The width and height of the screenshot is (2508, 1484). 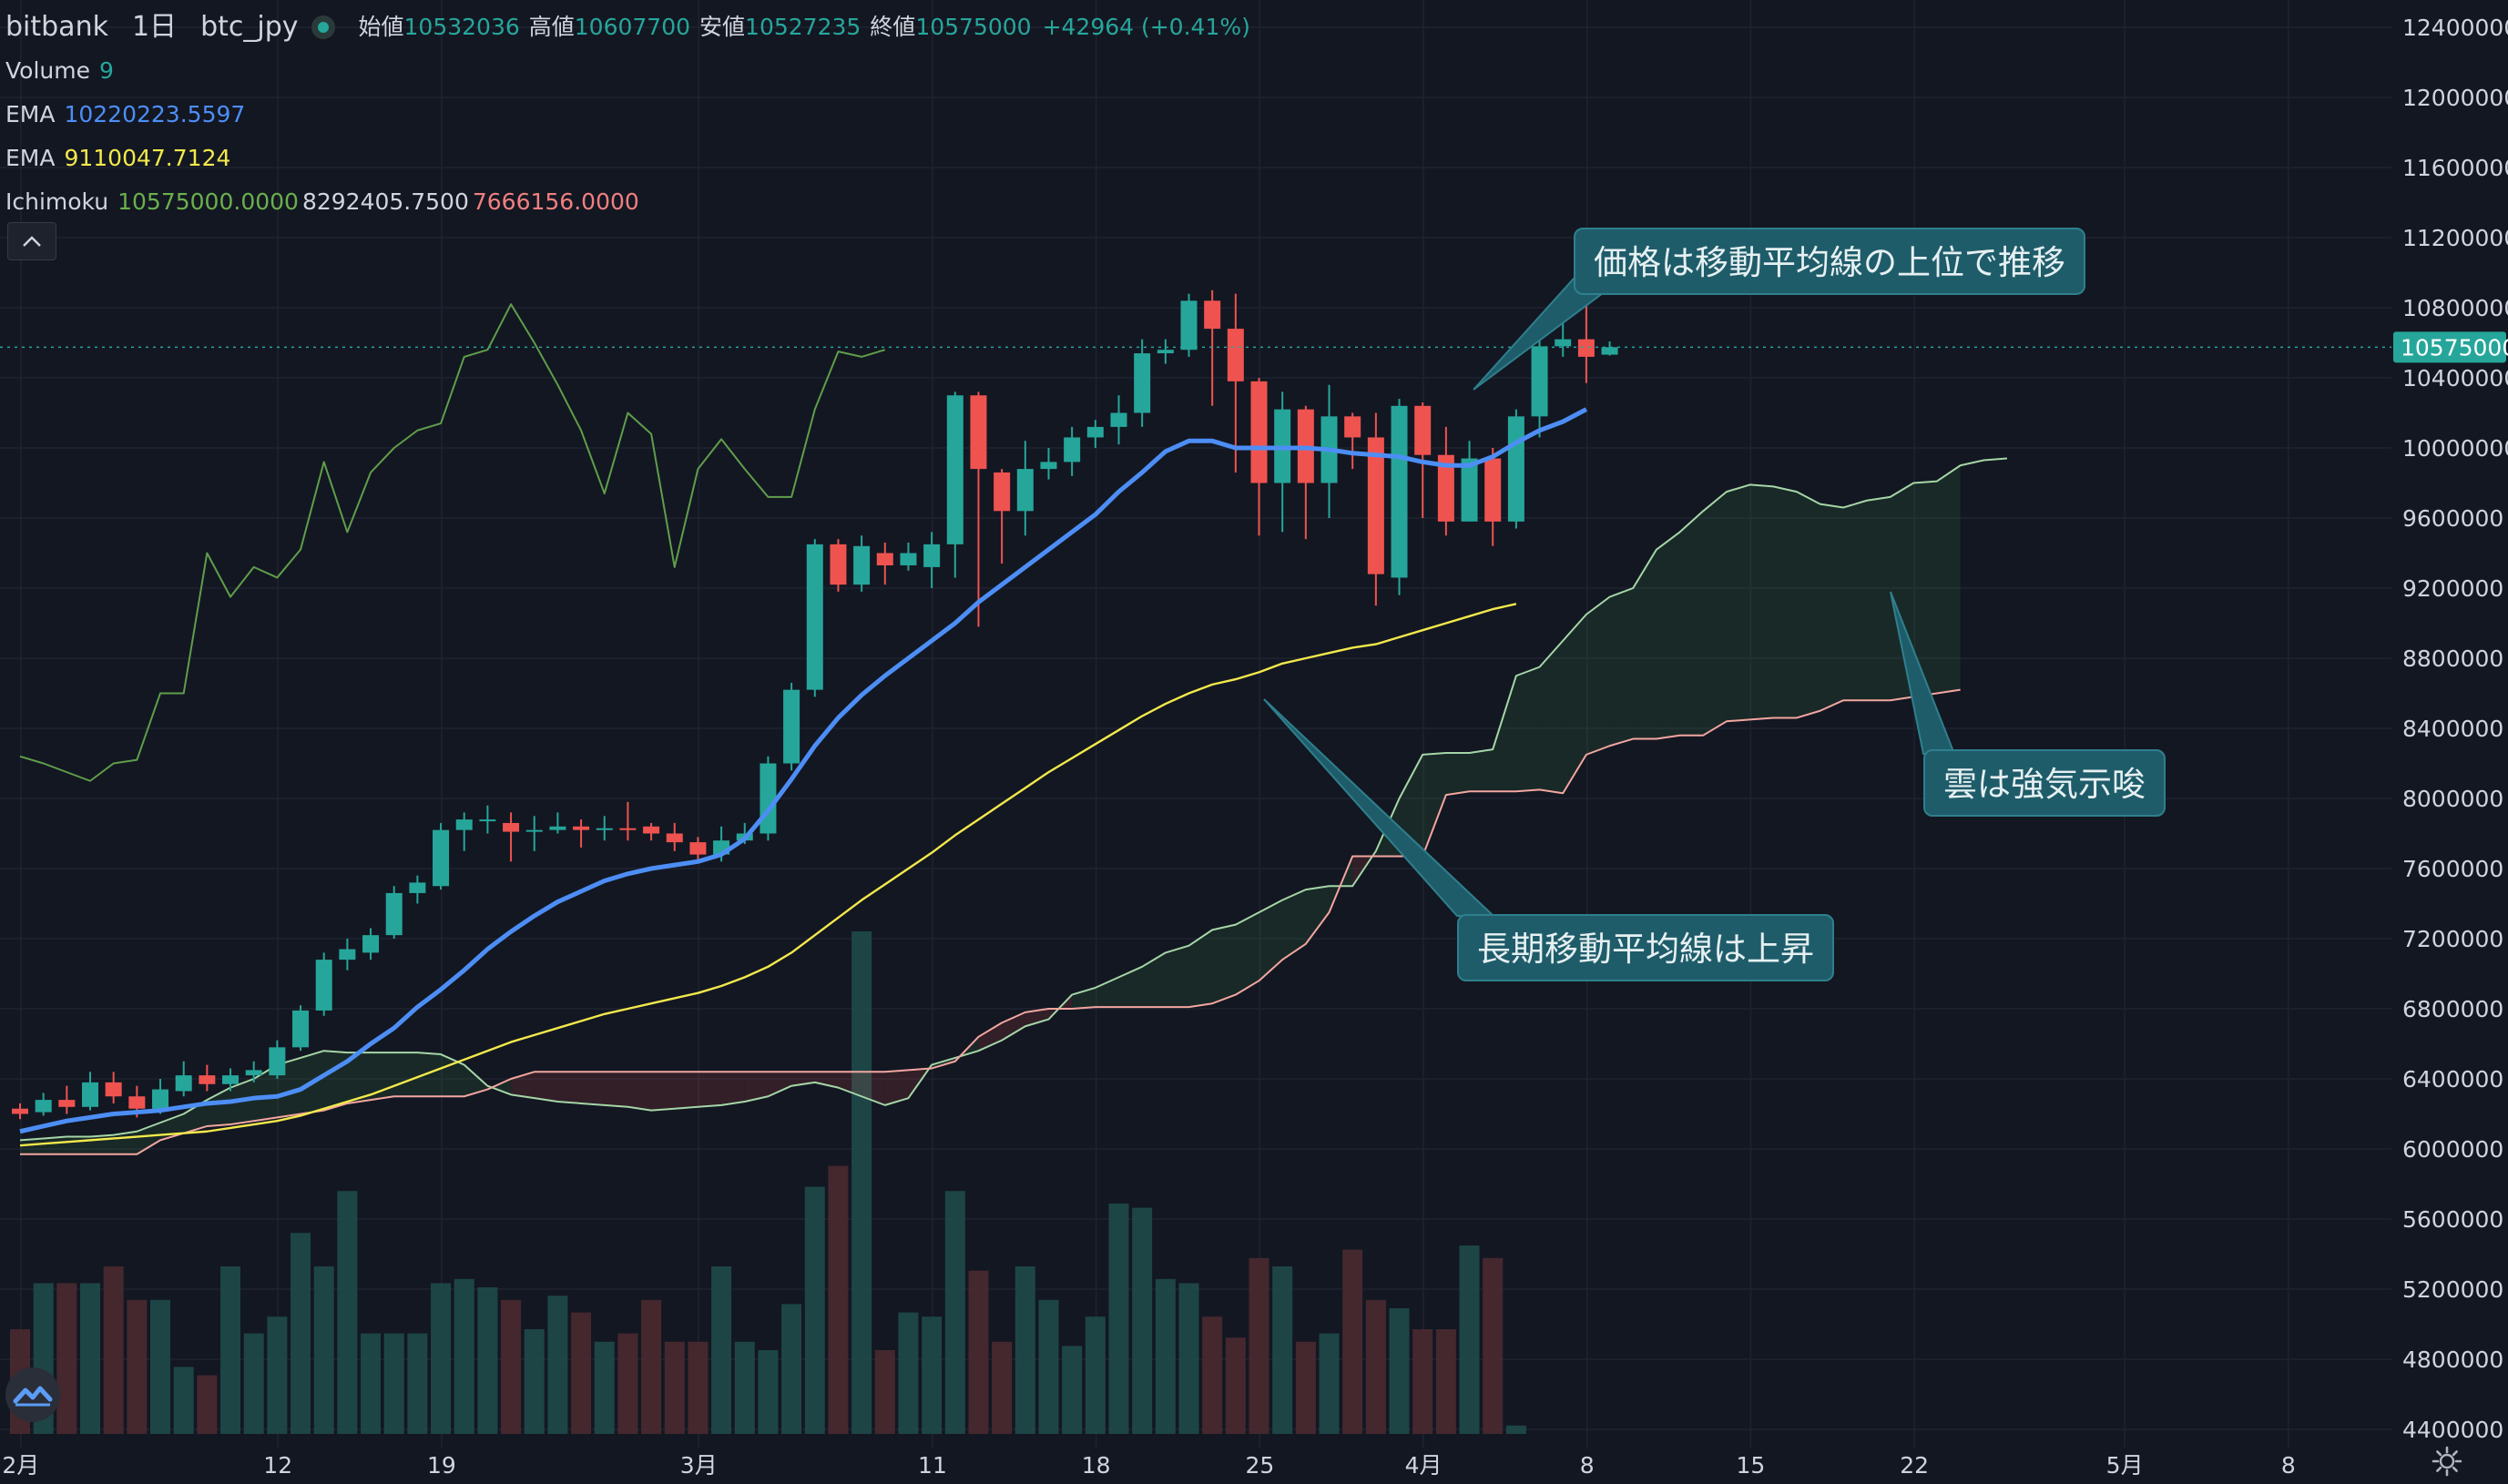 I want to click on indicator-row: Volume 9, so click(x=627, y=71).